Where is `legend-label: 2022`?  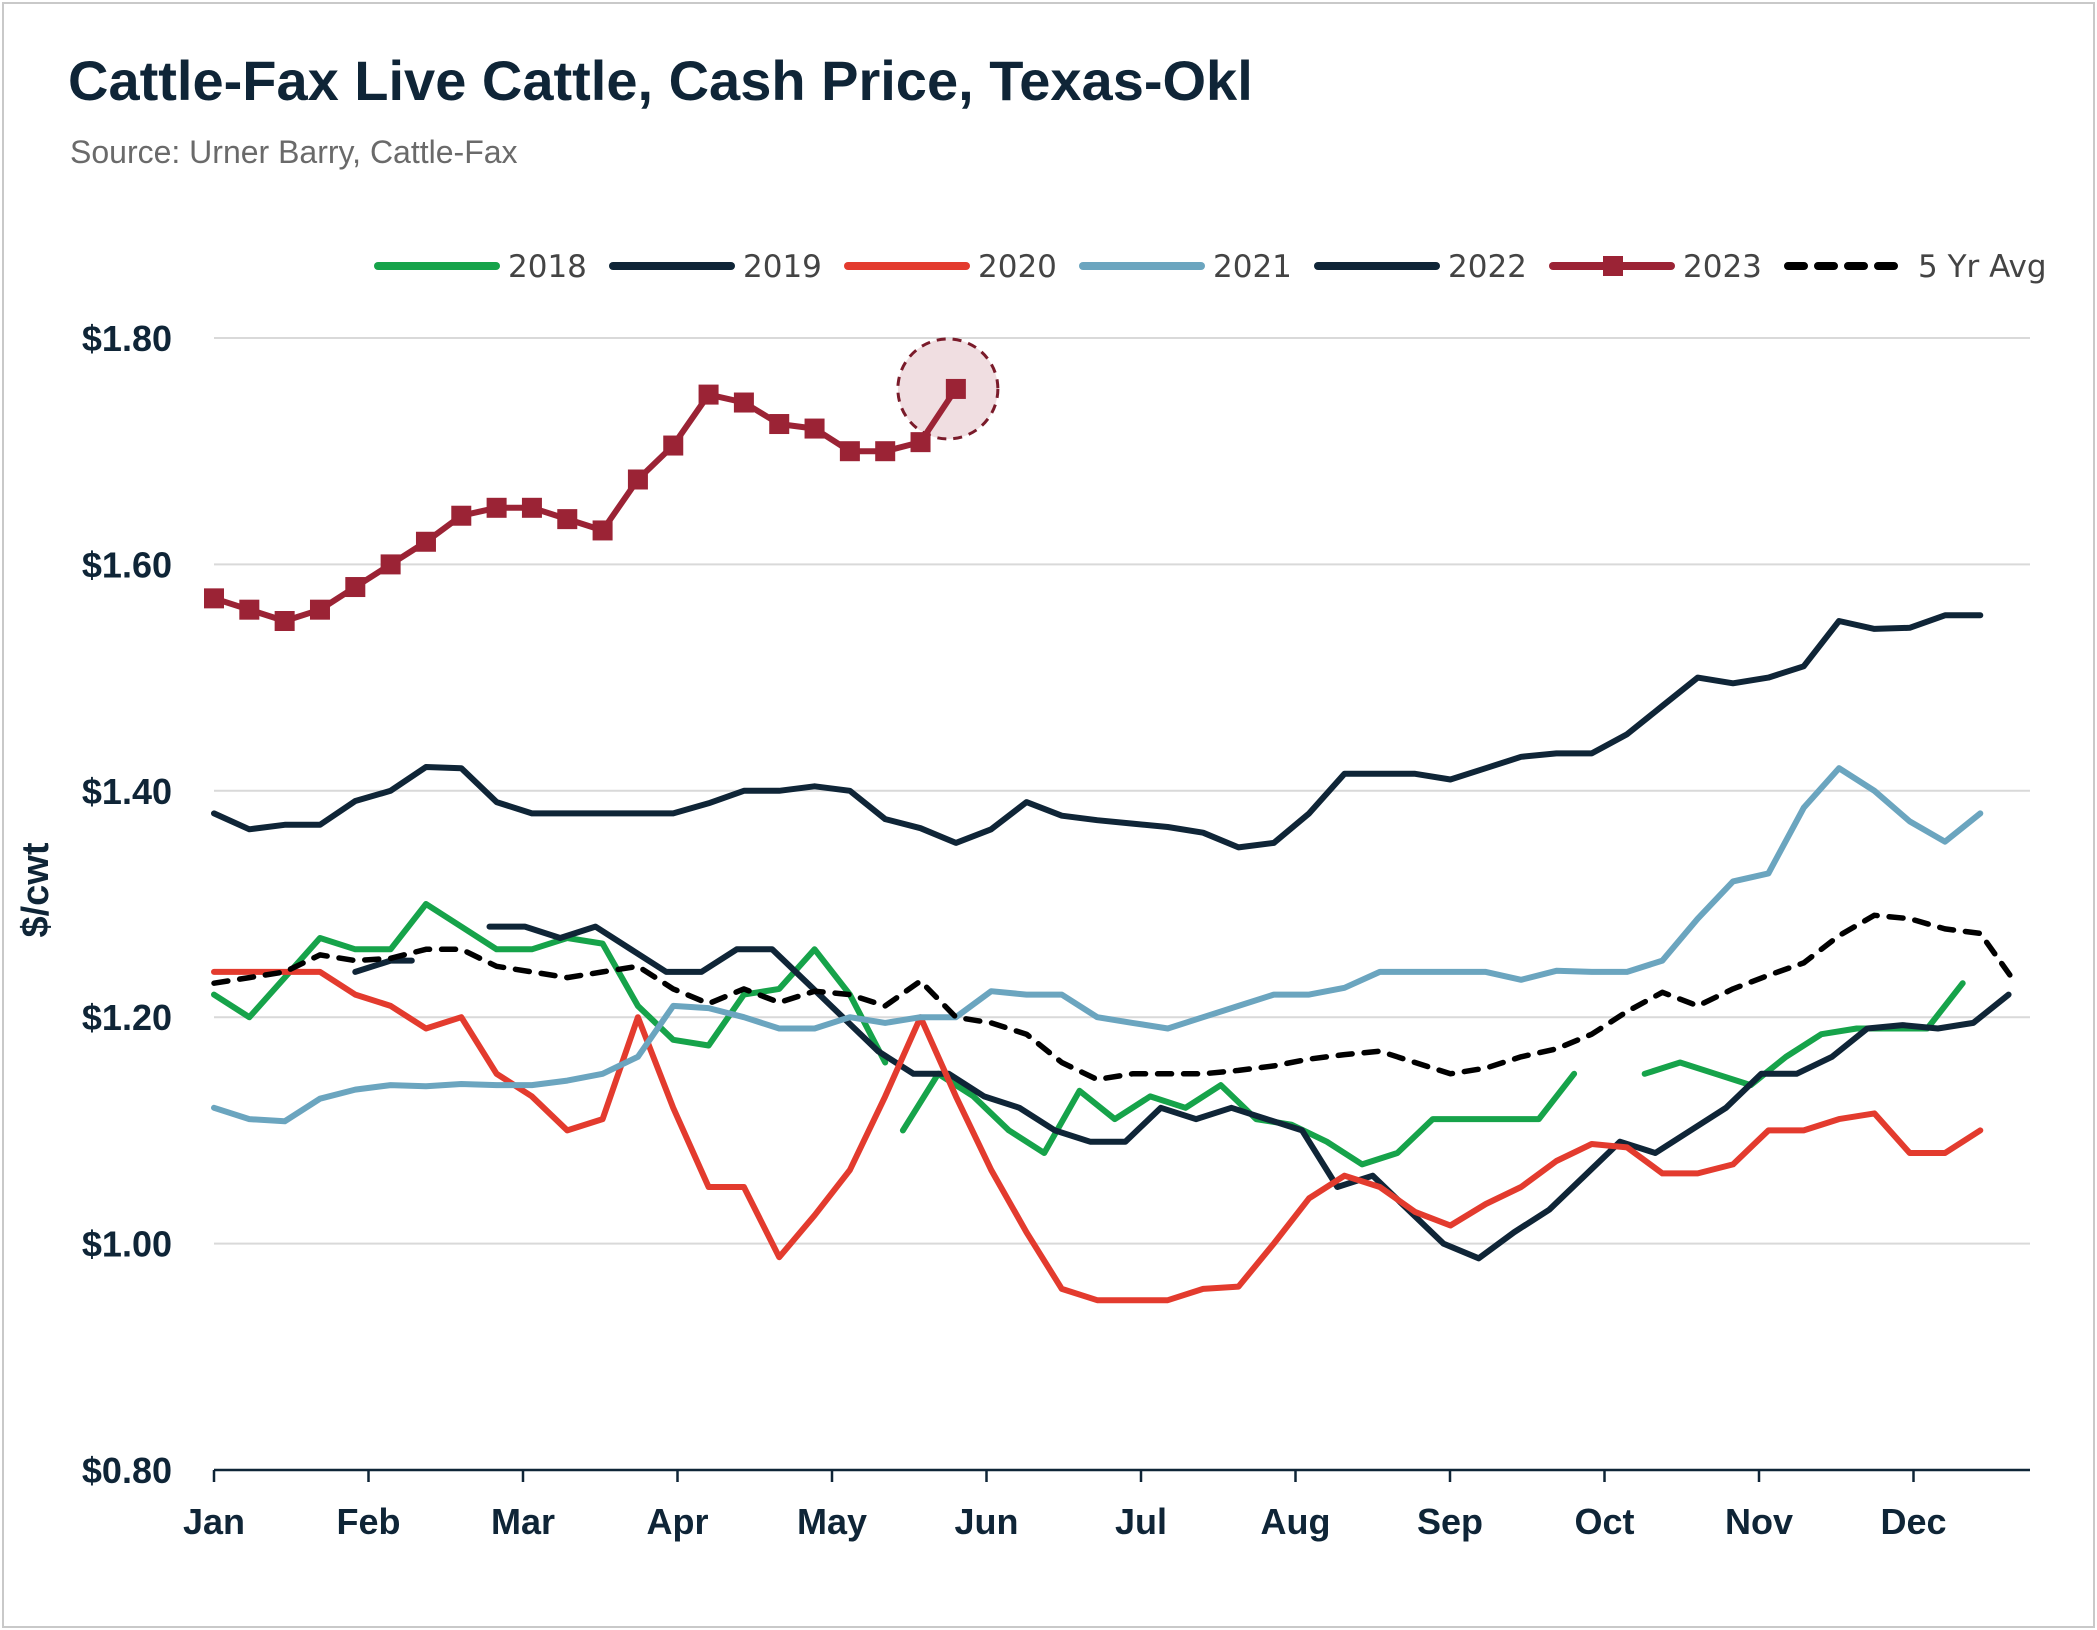 legend-label: 2022 is located at coordinates (1487, 267).